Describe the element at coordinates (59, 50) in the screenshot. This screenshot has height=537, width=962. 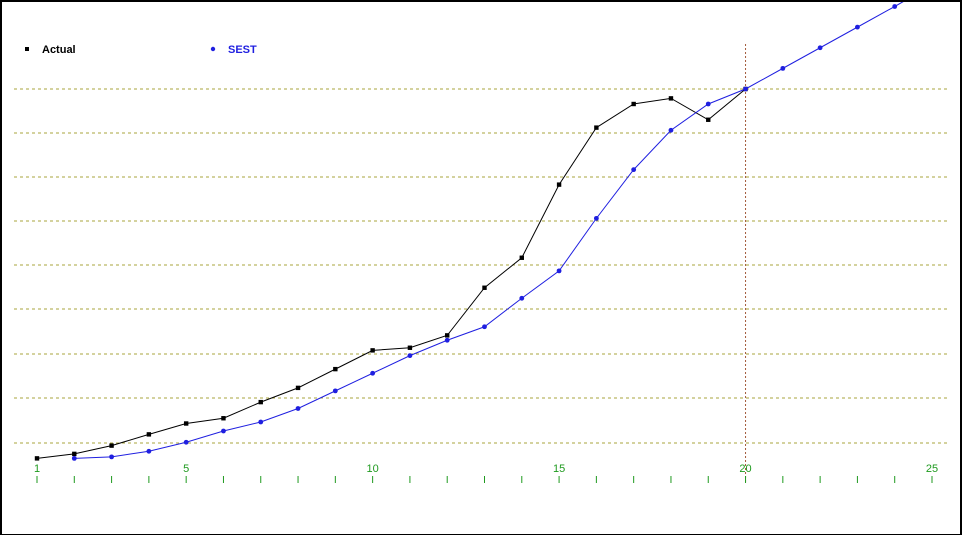
I see `legend-label-actual: Actual` at that location.